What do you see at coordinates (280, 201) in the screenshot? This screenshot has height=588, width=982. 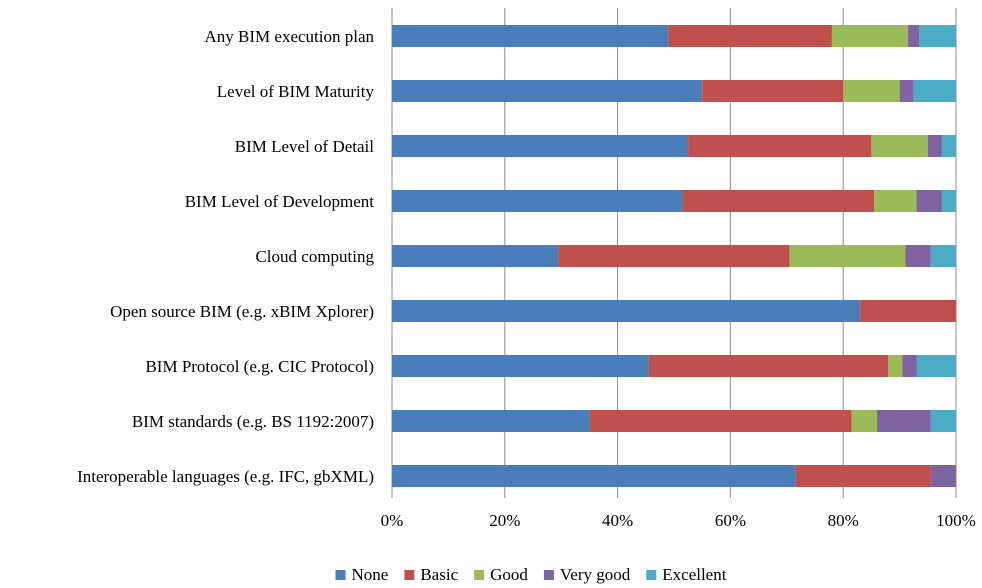 I see `category-label: BIM Level of Development` at bounding box center [280, 201].